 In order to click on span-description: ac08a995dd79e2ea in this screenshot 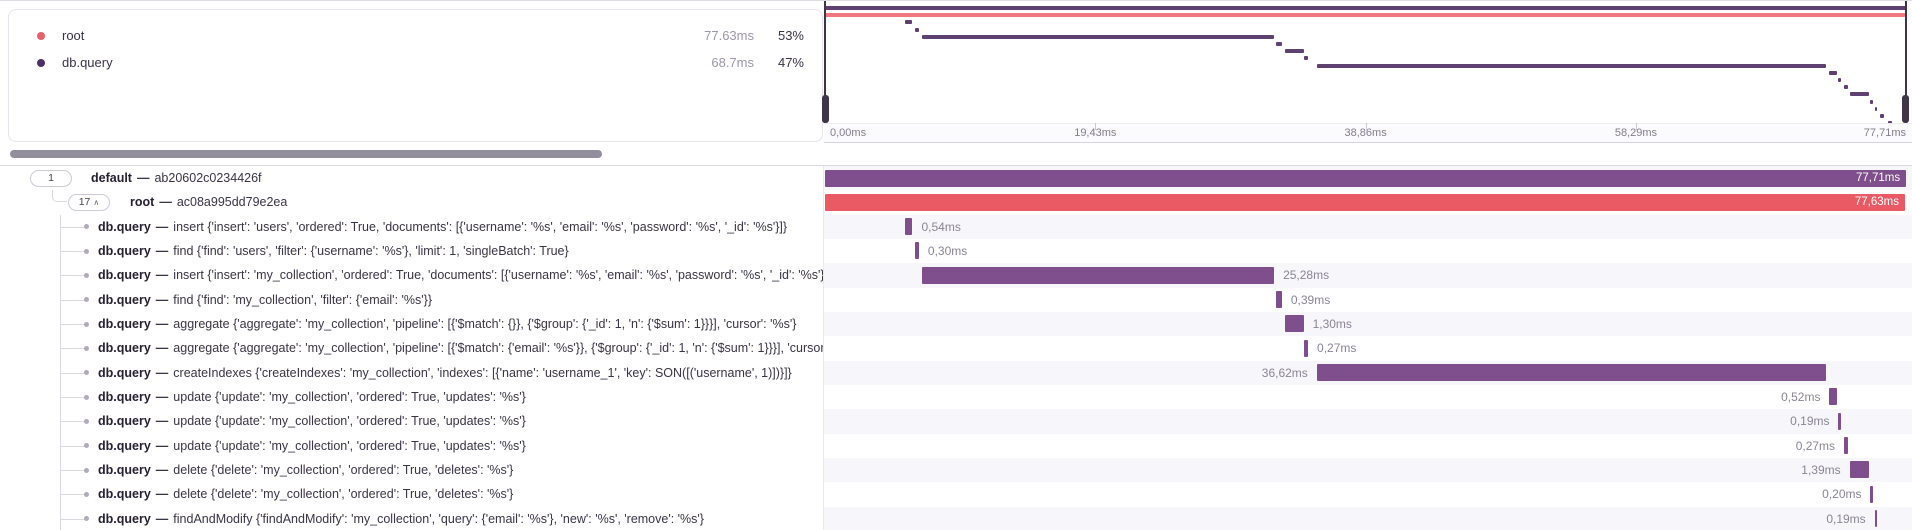, I will do `click(232, 202)`.